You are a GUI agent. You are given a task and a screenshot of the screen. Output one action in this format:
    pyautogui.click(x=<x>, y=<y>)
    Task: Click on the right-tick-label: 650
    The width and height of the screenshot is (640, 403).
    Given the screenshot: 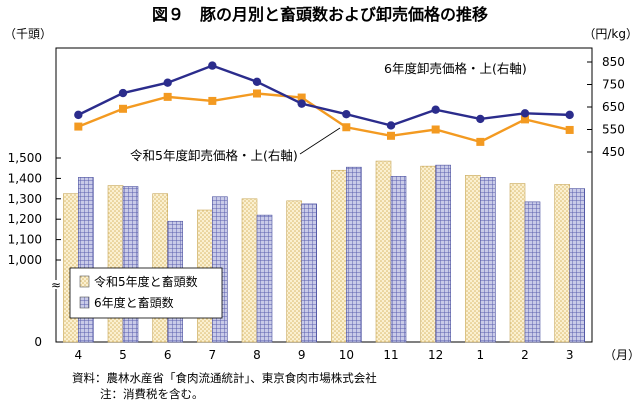 What is the action you would take?
    pyautogui.click(x=613, y=107)
    